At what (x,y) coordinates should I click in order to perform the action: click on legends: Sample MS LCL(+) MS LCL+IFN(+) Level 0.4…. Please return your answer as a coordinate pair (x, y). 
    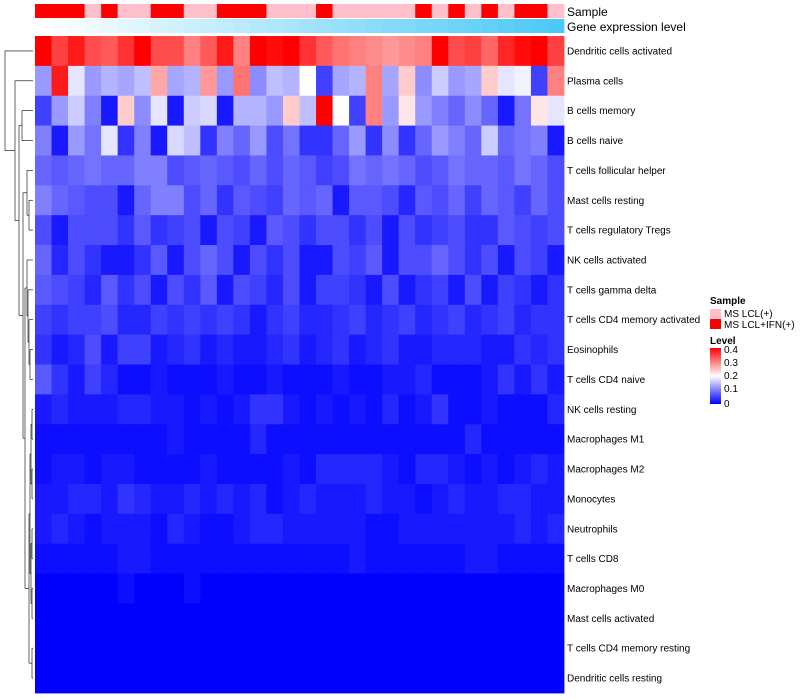
    Looking at the image, I should click on (752, 353).